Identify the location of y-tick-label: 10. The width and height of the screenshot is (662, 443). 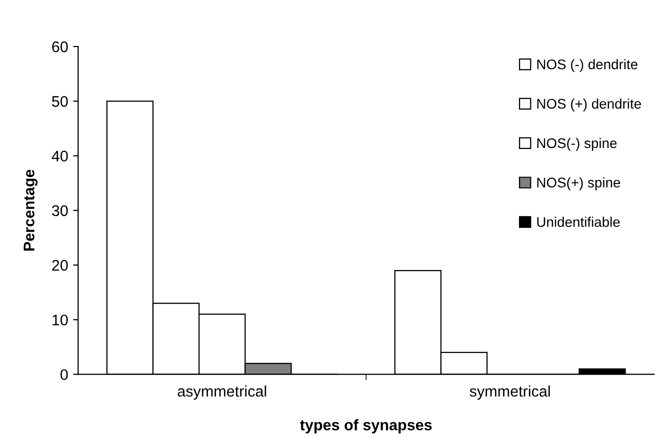
(60, 320).